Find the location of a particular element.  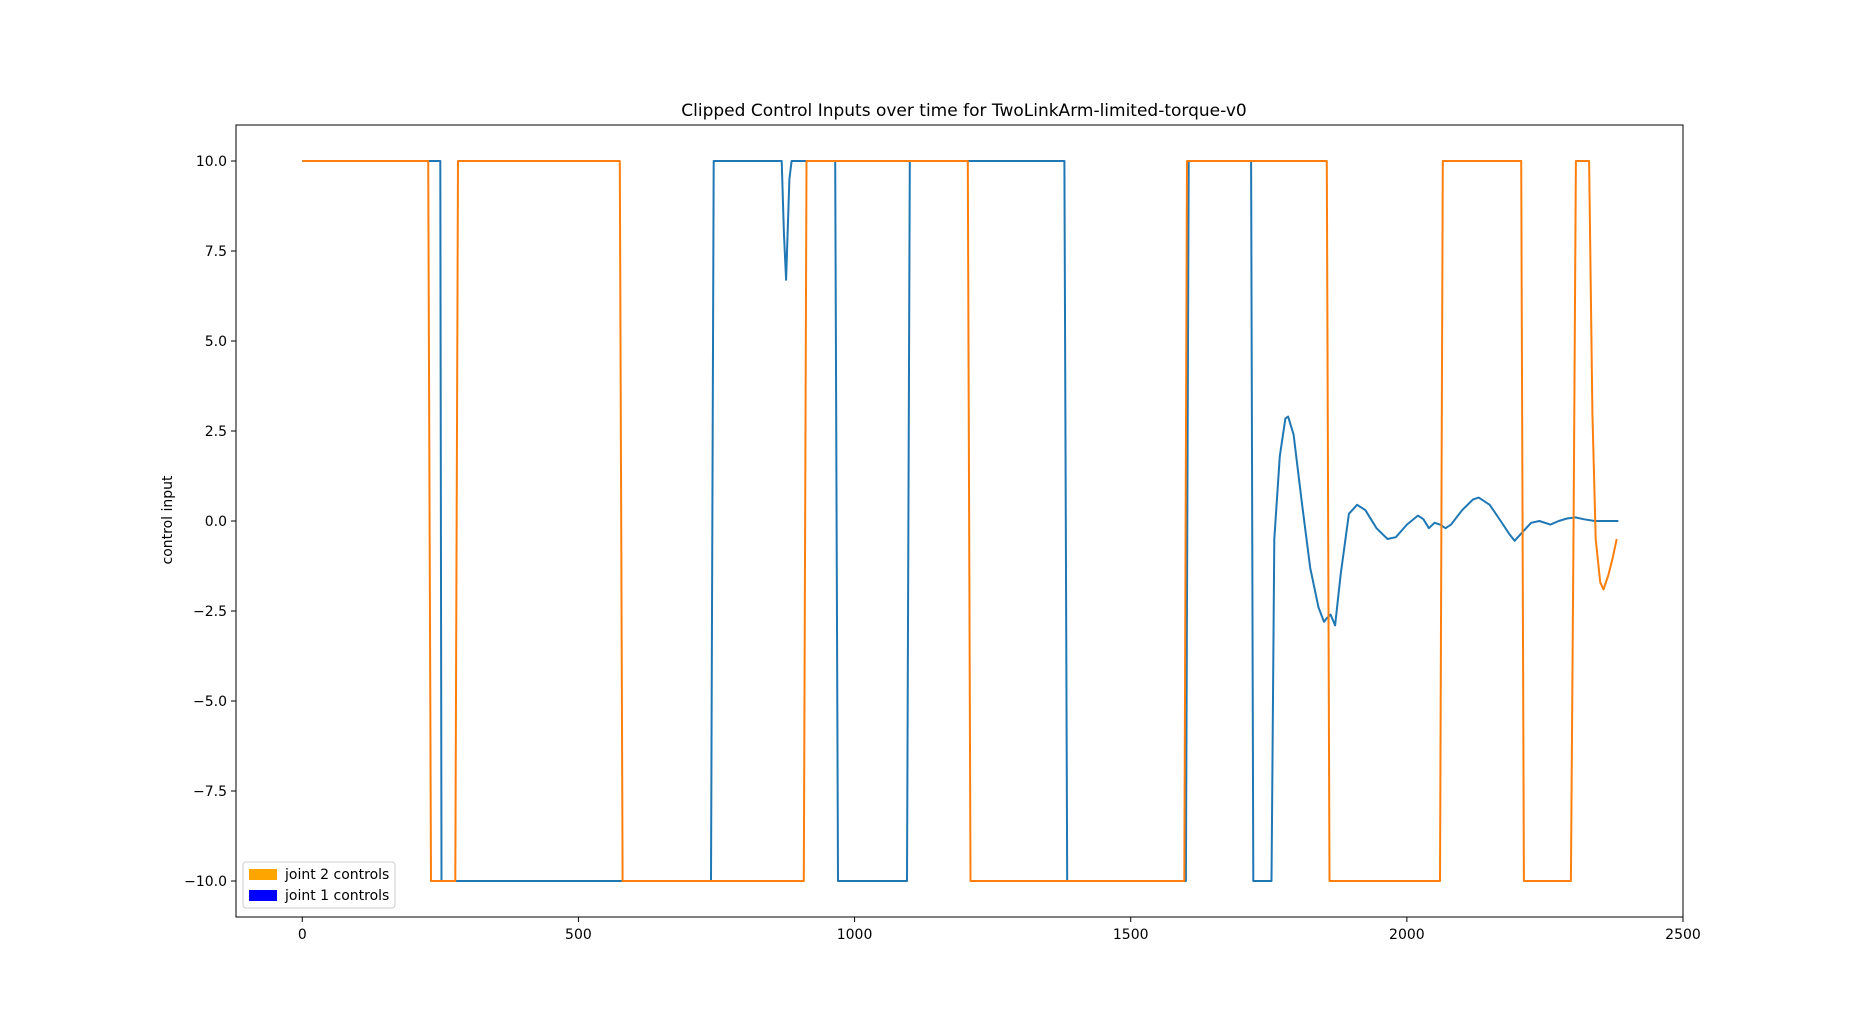

y-tick-label: 10.0 is located at coordinates (211, 162).